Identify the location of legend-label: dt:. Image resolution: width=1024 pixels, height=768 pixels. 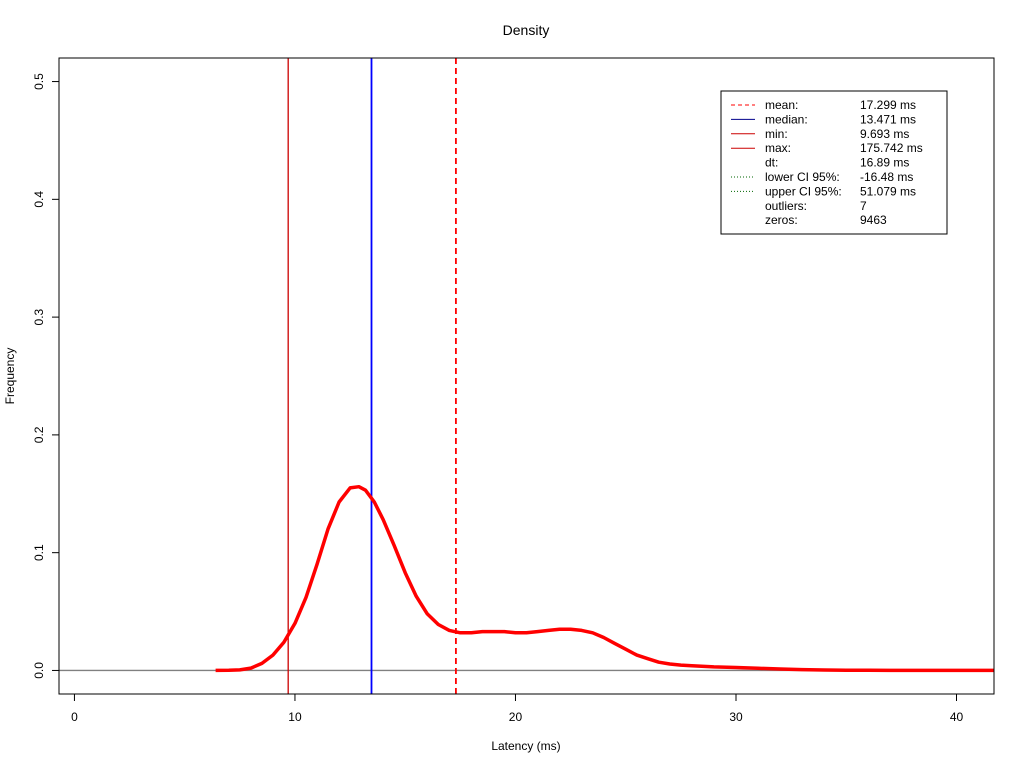
(771, 163).